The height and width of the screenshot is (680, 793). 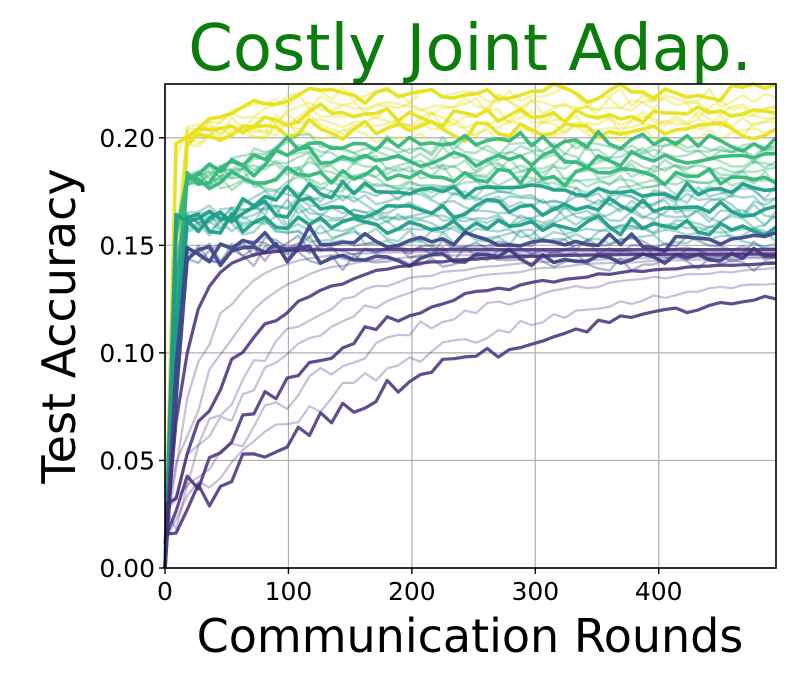 I want to click on y-tick-label: 0.10, so click(x=127, y=353).